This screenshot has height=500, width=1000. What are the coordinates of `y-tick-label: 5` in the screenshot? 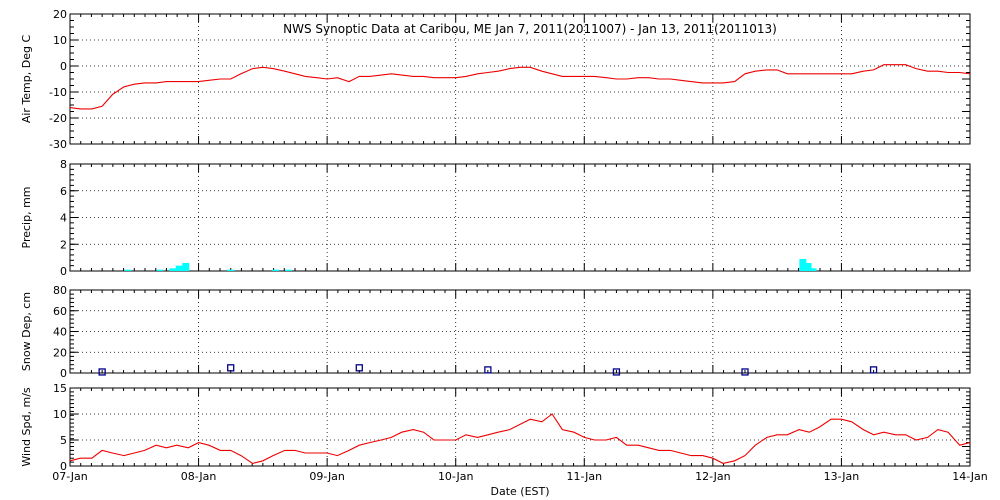 It's located at (63, 440).